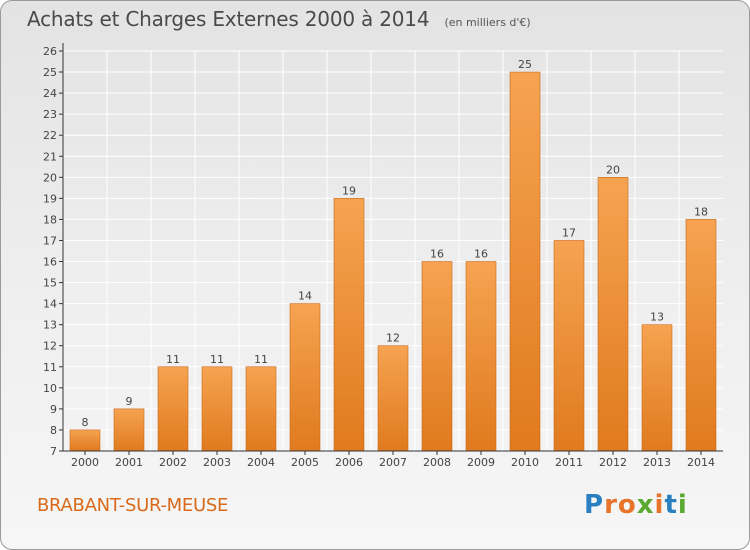 This screenshot has height=550, width=750. What do you see at coordinates (487, 22) in the screenshot?
I see `chart-subtitle: (en milliers d'€)` at bounding box center [487, 22].